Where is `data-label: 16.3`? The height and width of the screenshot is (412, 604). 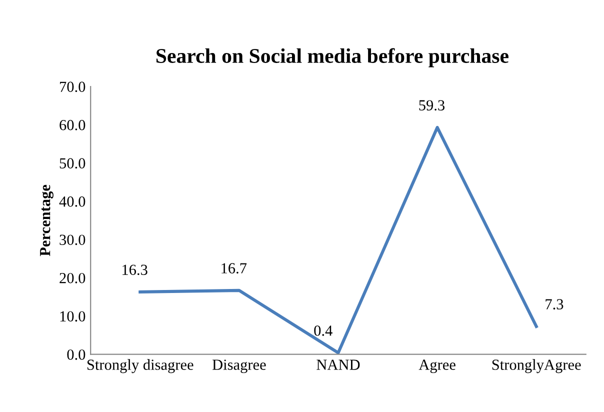 data-label: 16.3 is located at coordinates (135, 270).